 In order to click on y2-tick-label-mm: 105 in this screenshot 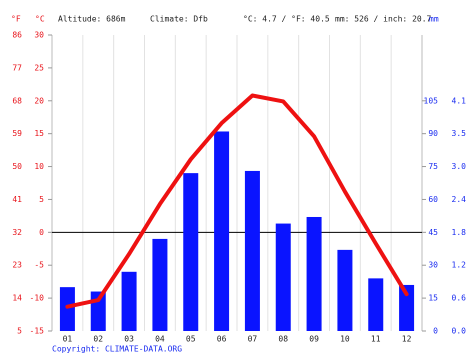, I will do `click(431, 100)`.